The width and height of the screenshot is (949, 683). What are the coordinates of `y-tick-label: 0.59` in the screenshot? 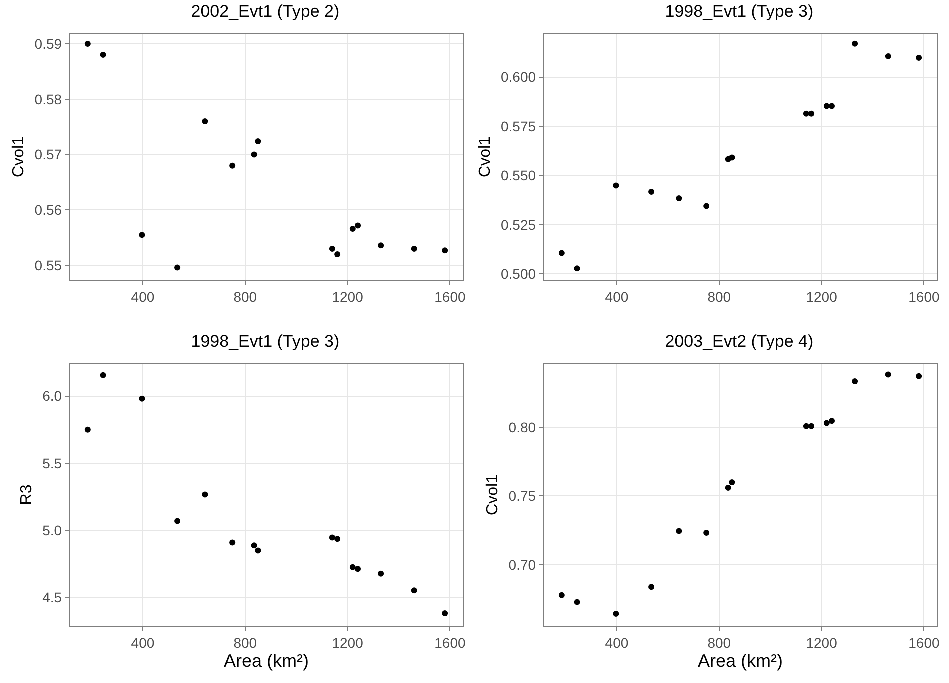 It's located at (48, 44).